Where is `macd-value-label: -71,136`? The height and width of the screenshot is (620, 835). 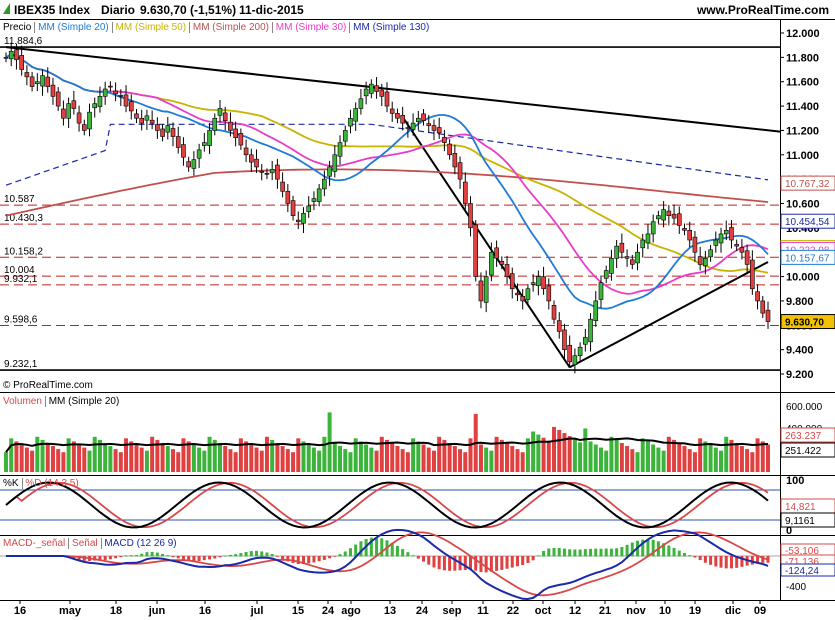
macd-value-label: -71,136 is located at coordinates (802, 562).